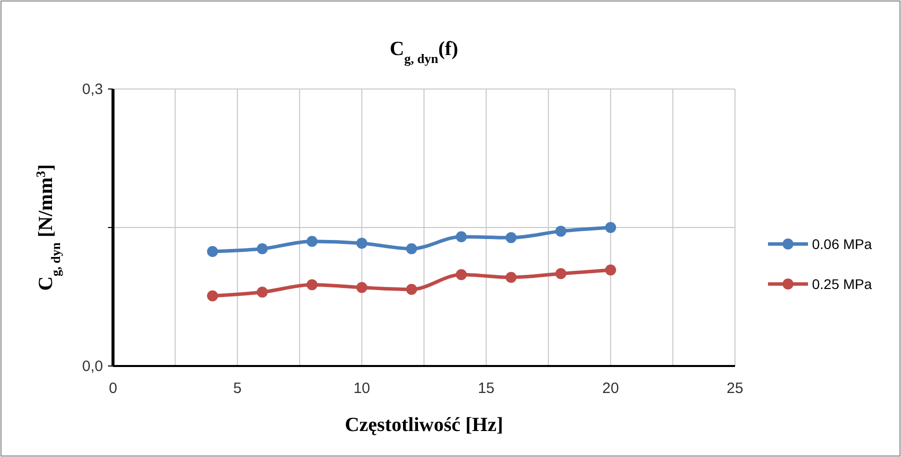 Image resolution: width=901 pixels, height=457 pixels. What do you see at coordinates (92, 366) in the screenshot?
I see `y-tick-label: 0,0` at bounding box center [92, 366].